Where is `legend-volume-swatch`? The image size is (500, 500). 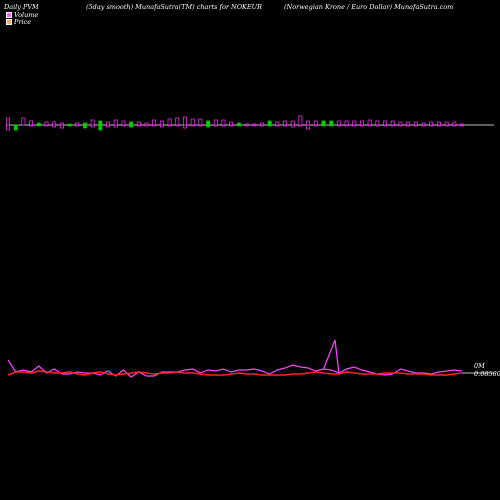 legend-volume-swatch is located at coordinates (9, 15).